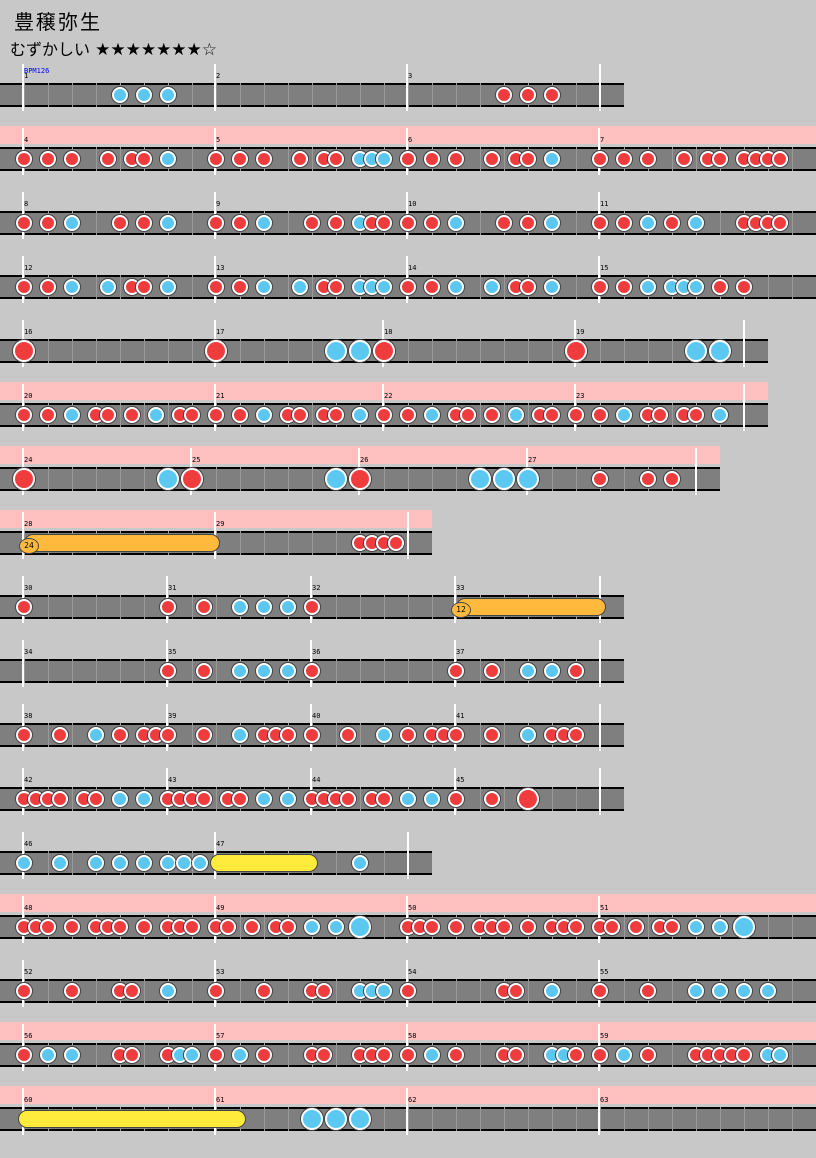 Image resolution: width=816 pixels, height=1158 pixels. I want to click on chart-row: 4 5 6 7, so click(408, 162).